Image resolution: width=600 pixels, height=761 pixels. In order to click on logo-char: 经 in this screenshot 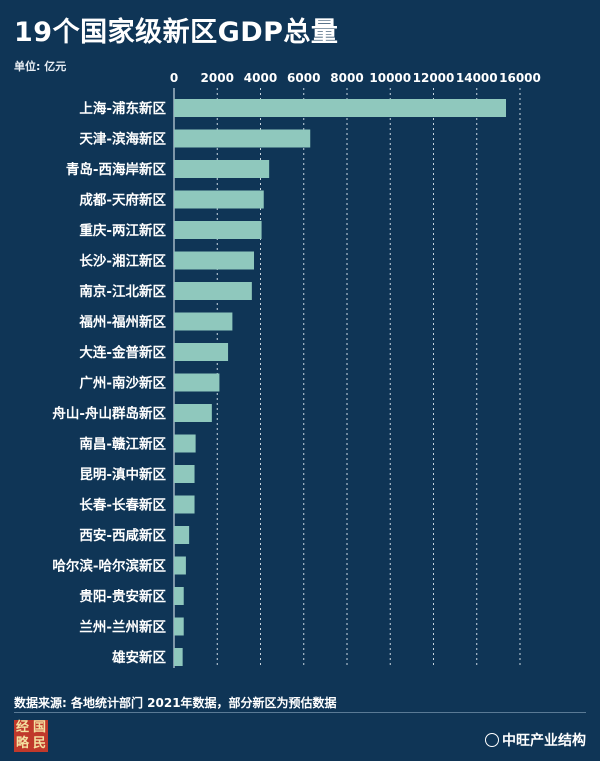, I will do `click(22, 727)`.